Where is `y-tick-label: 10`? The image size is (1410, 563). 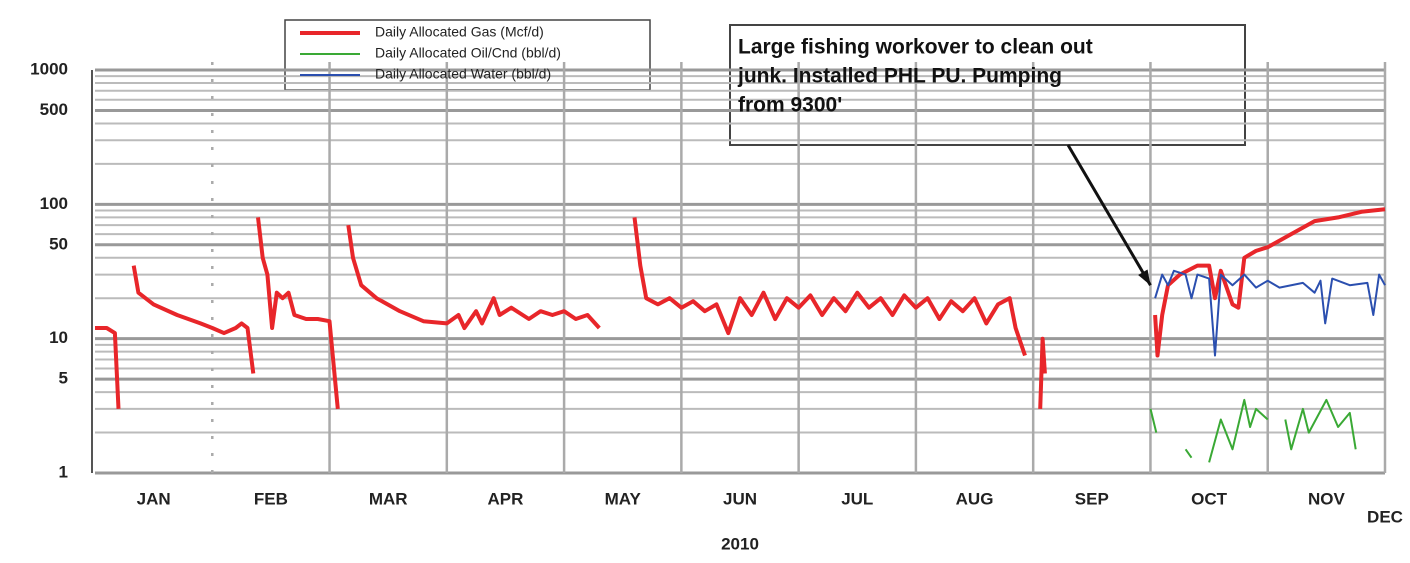
y-tick-label: 10 is located at coordinates (58, 337).